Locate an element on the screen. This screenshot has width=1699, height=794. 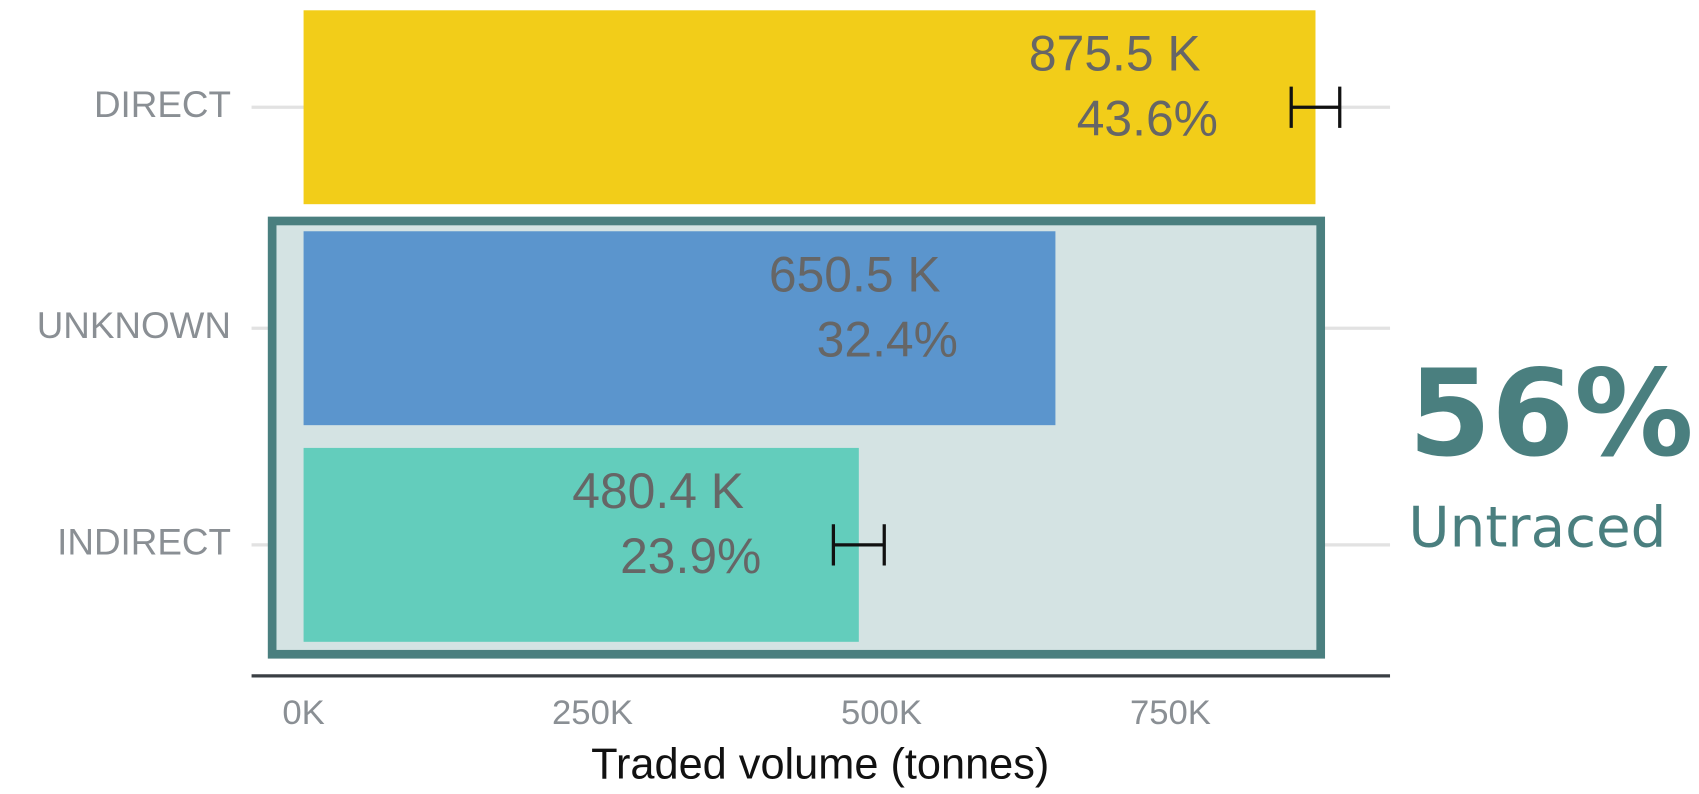
x-tick-label: 0K is located at coordinates (303, 713).